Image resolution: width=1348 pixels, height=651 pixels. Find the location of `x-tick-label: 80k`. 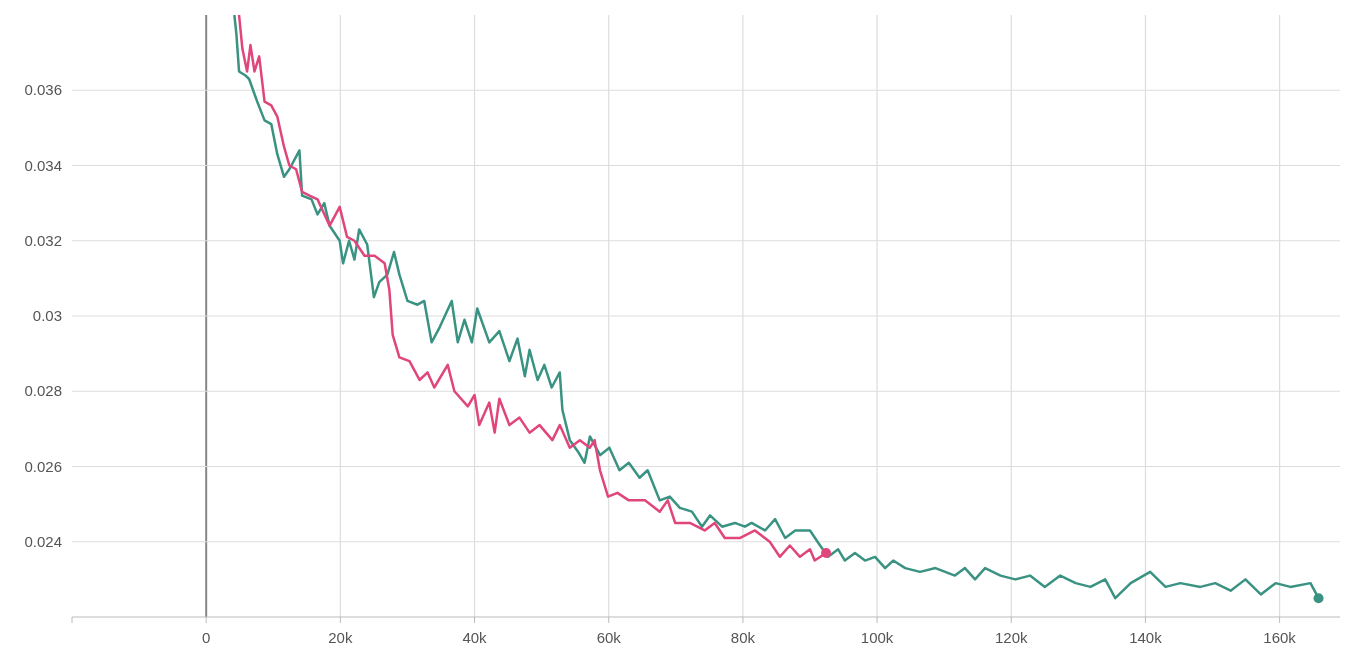

x-tick-label: 80k is located at coordinates (743, 637).